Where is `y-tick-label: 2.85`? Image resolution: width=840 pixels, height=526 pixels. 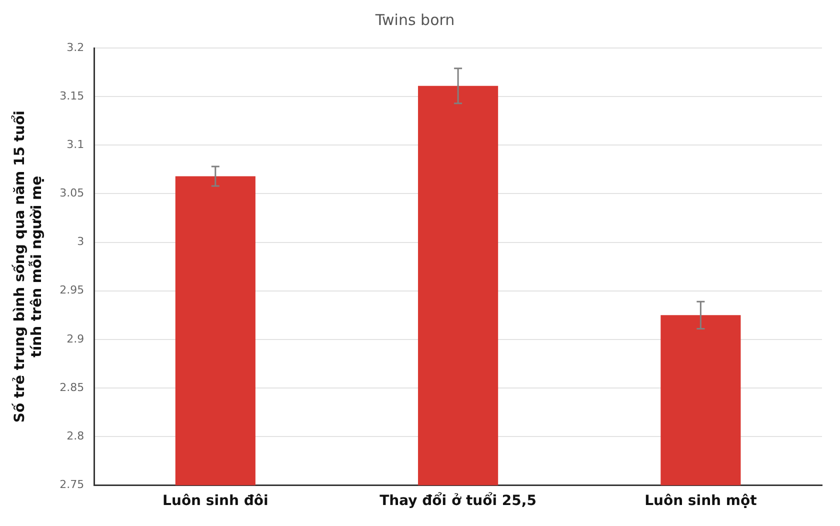
y-tick-label: 2.85 is located at coordinates (72, 387).